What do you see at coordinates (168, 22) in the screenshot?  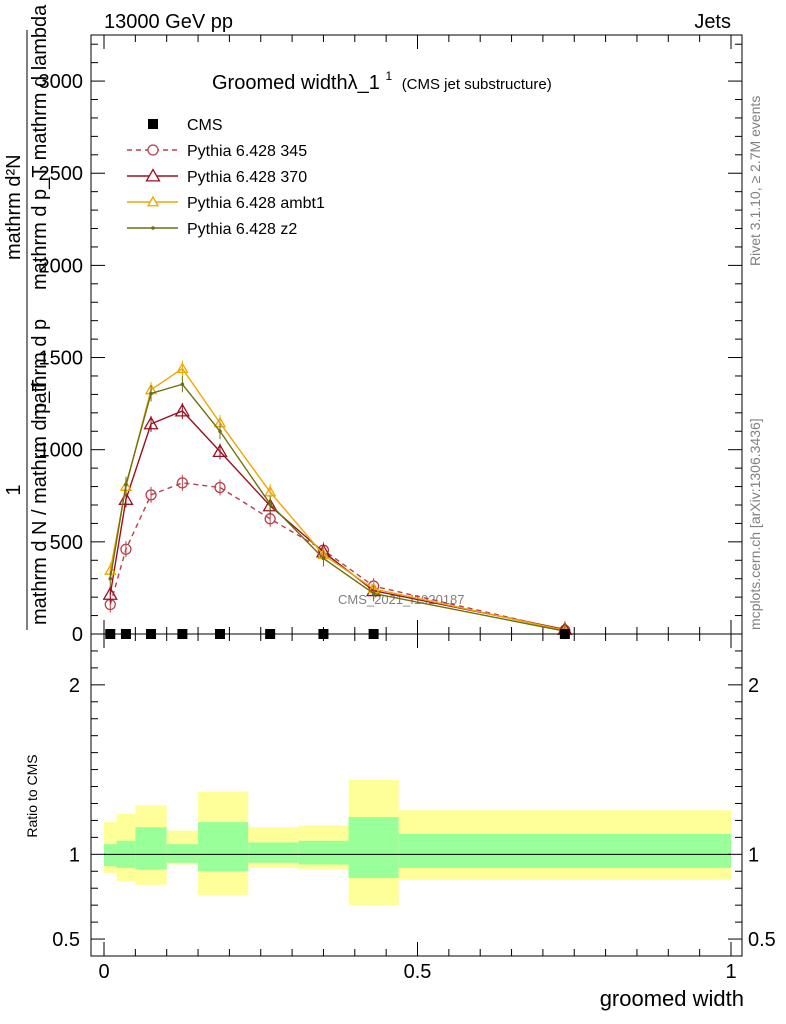 I see `header-energy: 13000 GeV pp` at bounding box center [168, 22].